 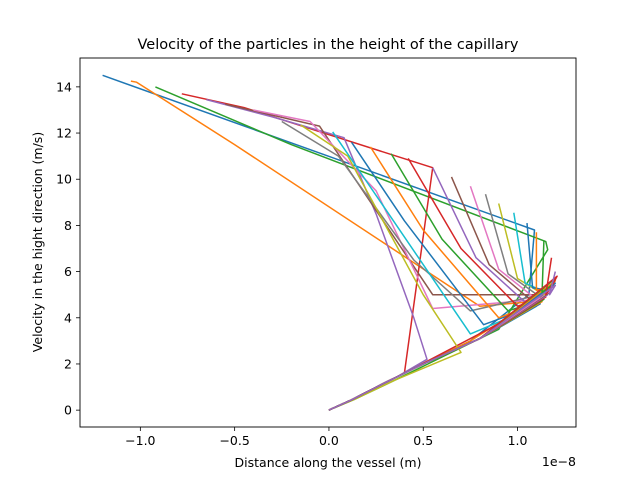 What do you see at coordinates (68, 410) in the screenshot?
I see `y-tick-label: 0` at bounding box center [68, 410].